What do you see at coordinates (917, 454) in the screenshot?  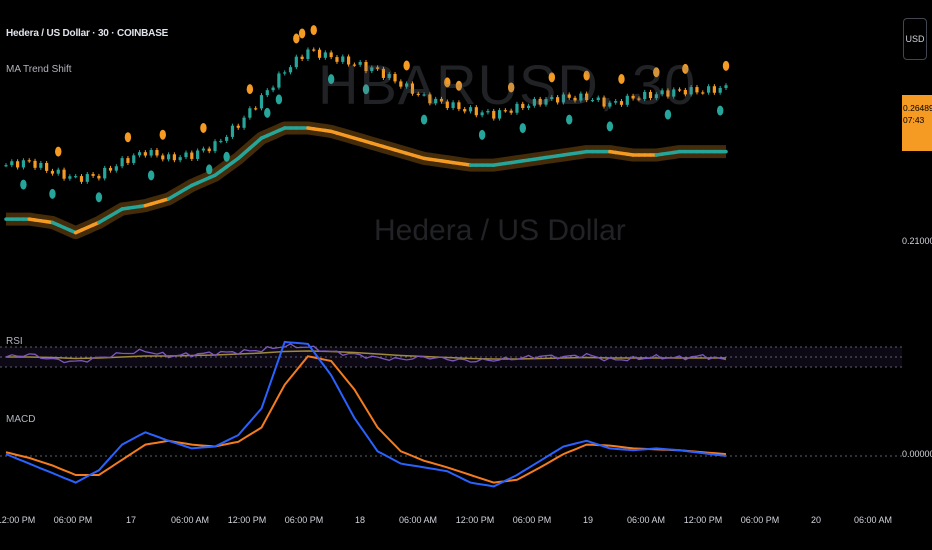 I see `macd-axis-label: 0.00000` at bounding box center [917, 454].